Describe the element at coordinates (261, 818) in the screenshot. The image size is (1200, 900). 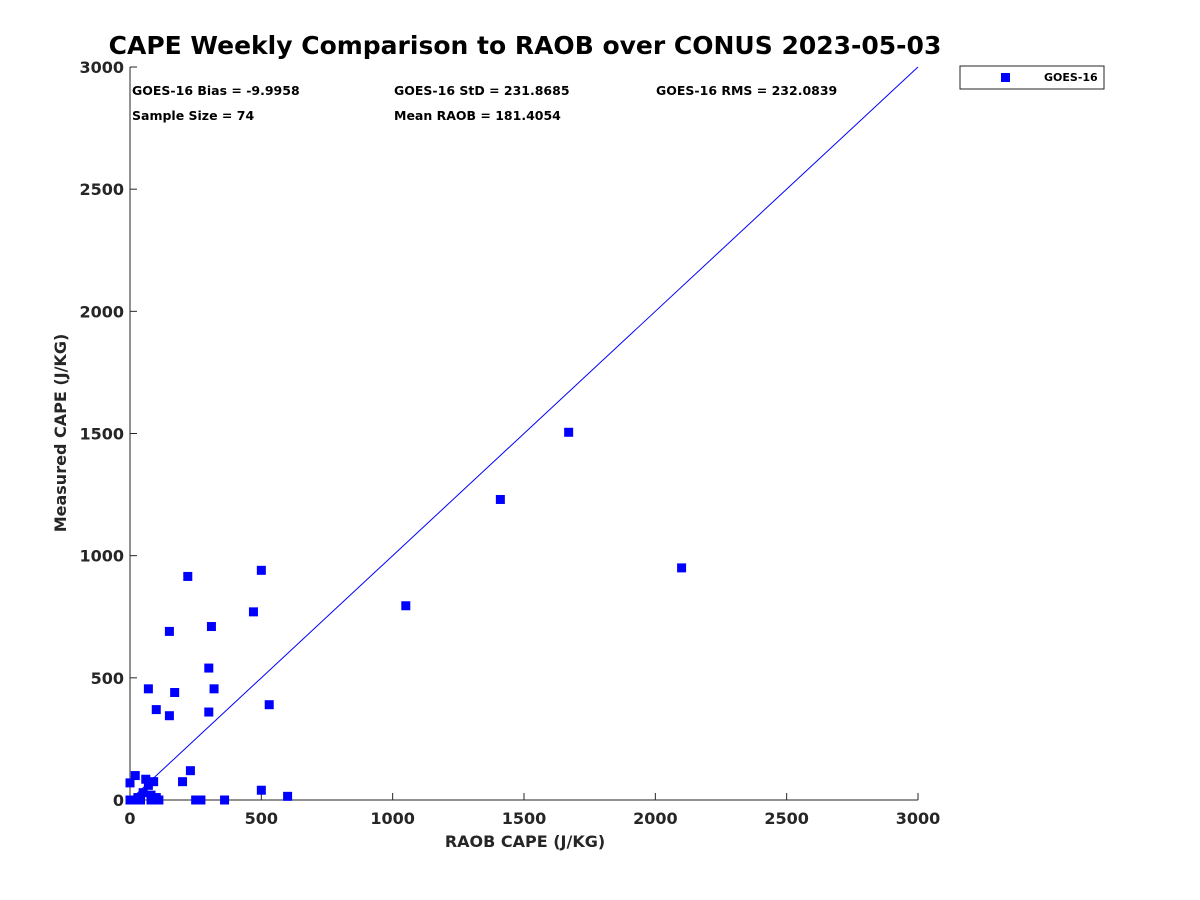
I see `x-tick-label: 500` at that location.